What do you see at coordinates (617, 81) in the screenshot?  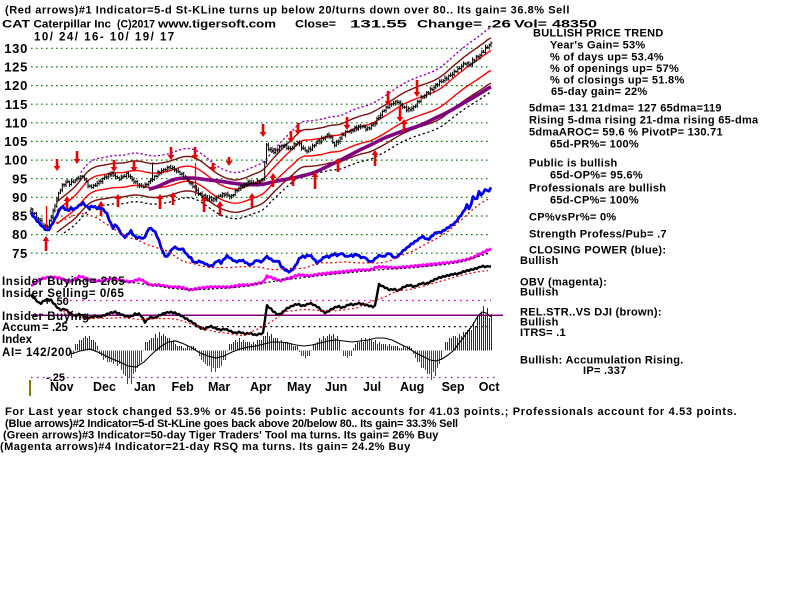 I see `svg-text: % of closings up= 51.8%` at bounding box center [617, 81].